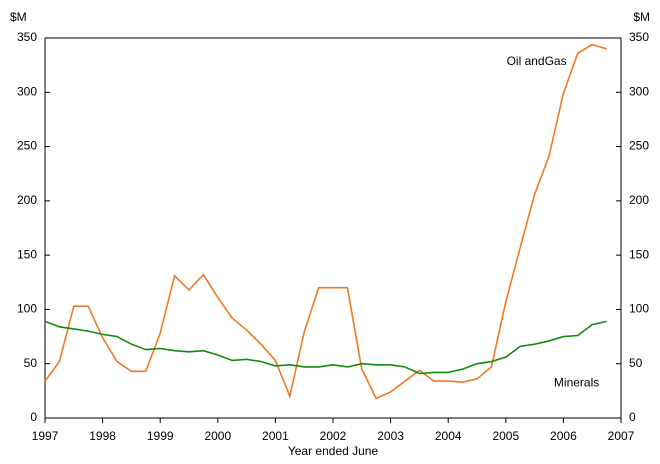 Image resolution: width=660 pixels, height=464 pixels. What do you see at coordinates (621, 436) in the screenshot?
I see `x-tick-label: 2007` at bounding box center [621, 436].